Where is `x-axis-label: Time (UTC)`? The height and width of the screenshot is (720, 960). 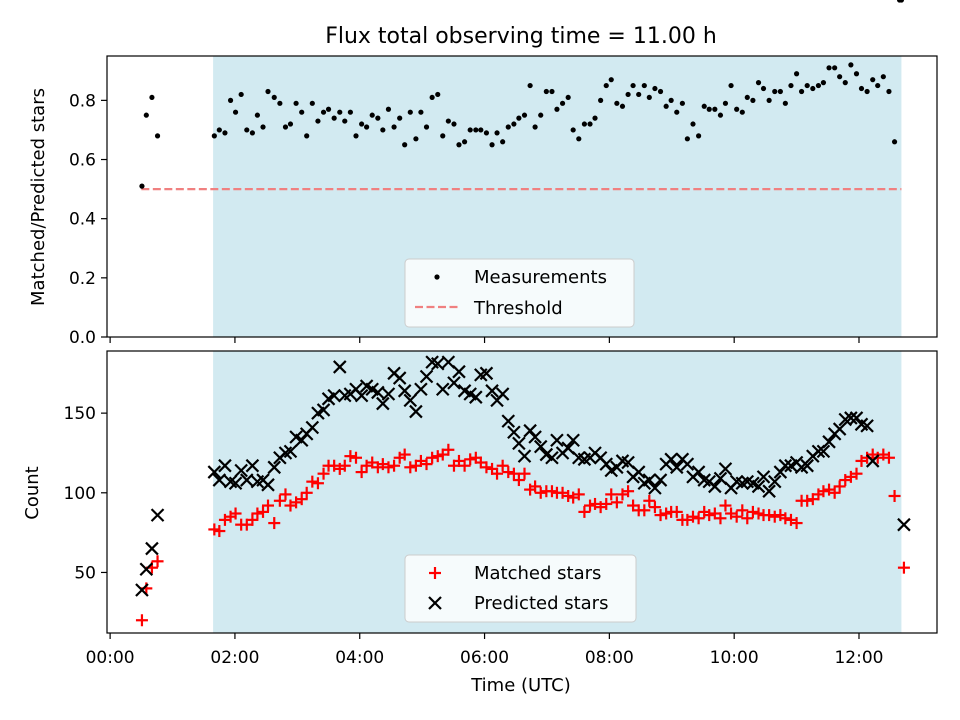 x-axis-label: Time (UTC) is located at coordinates (520, 685).